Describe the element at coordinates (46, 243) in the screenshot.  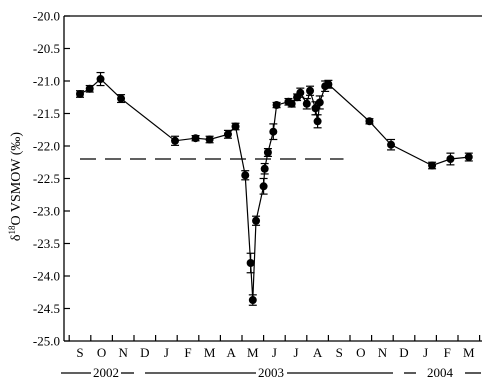
I see `y-tick-label: -23.5` at that location.